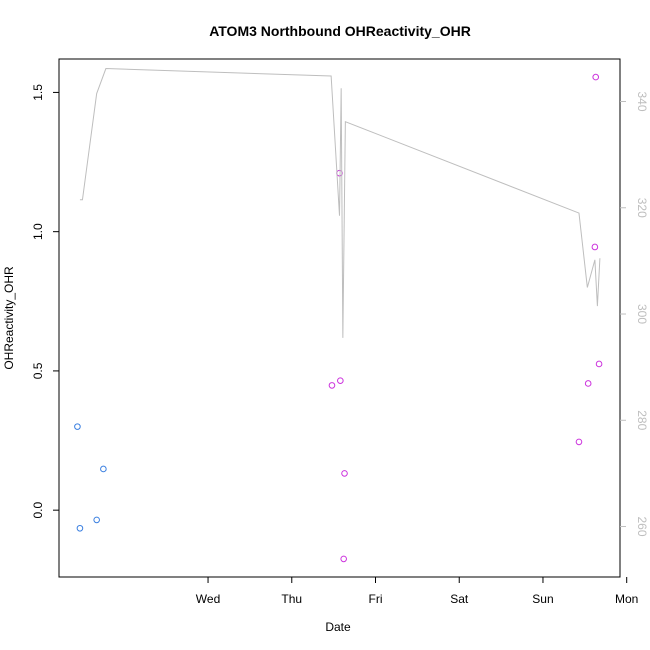 Image resolution: width=650 pixels, height=650 pixels. I want to click on chart-title: ATOM3 Northbound OHReactivity_OHR, so click(340, 31).